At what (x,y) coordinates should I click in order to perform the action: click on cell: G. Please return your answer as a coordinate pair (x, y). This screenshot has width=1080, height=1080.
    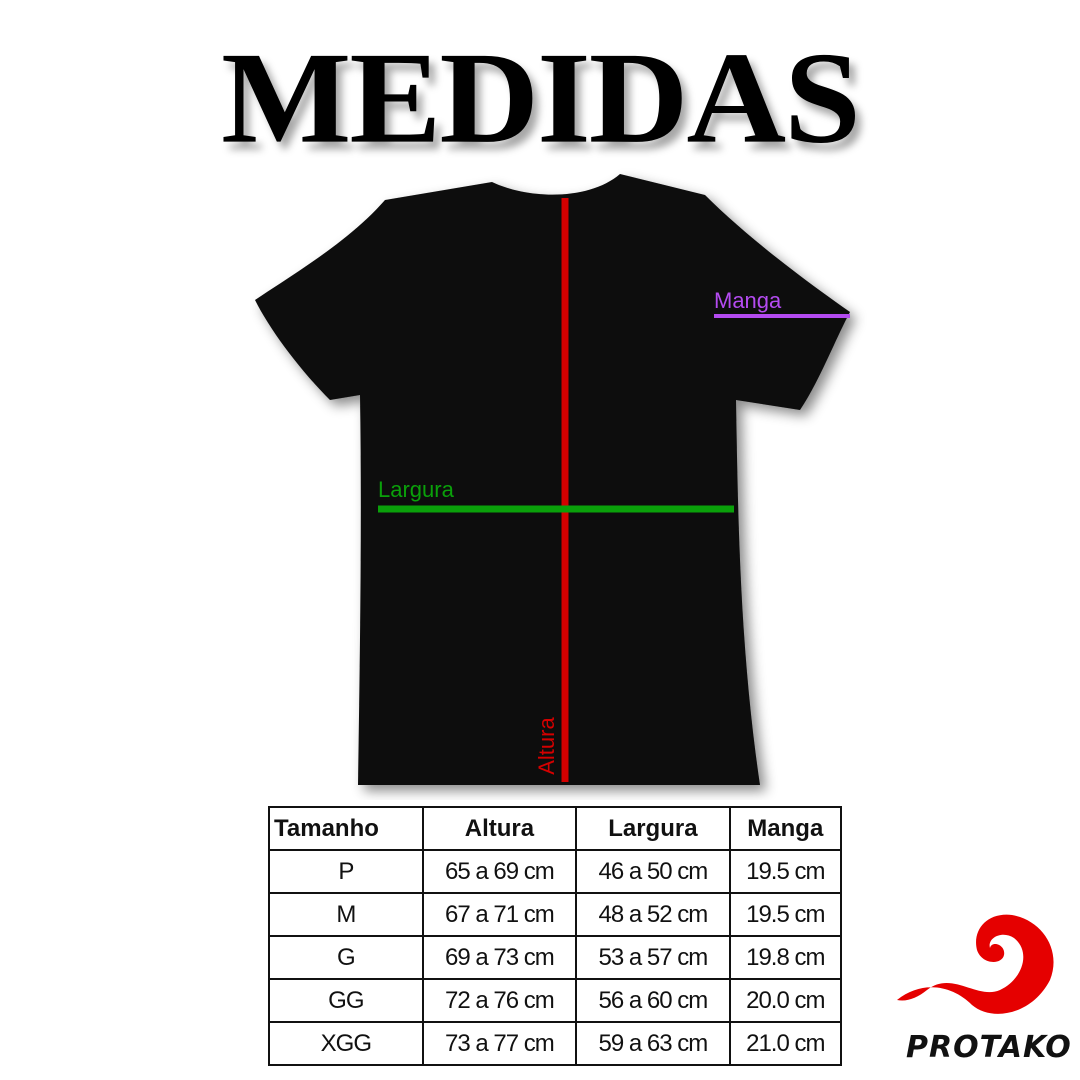
    Looking at the image, I should click on (346, 957).